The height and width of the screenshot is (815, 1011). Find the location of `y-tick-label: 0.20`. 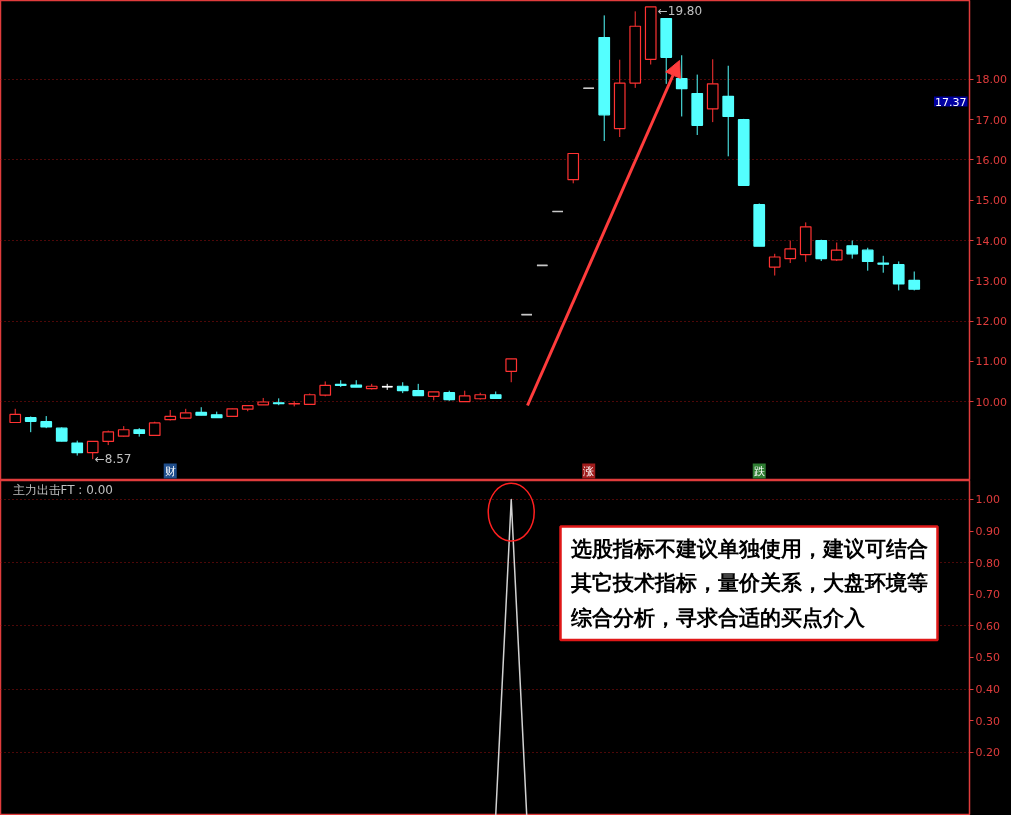

y-tick-label: 0.20 is located at coordinates (987, 753).